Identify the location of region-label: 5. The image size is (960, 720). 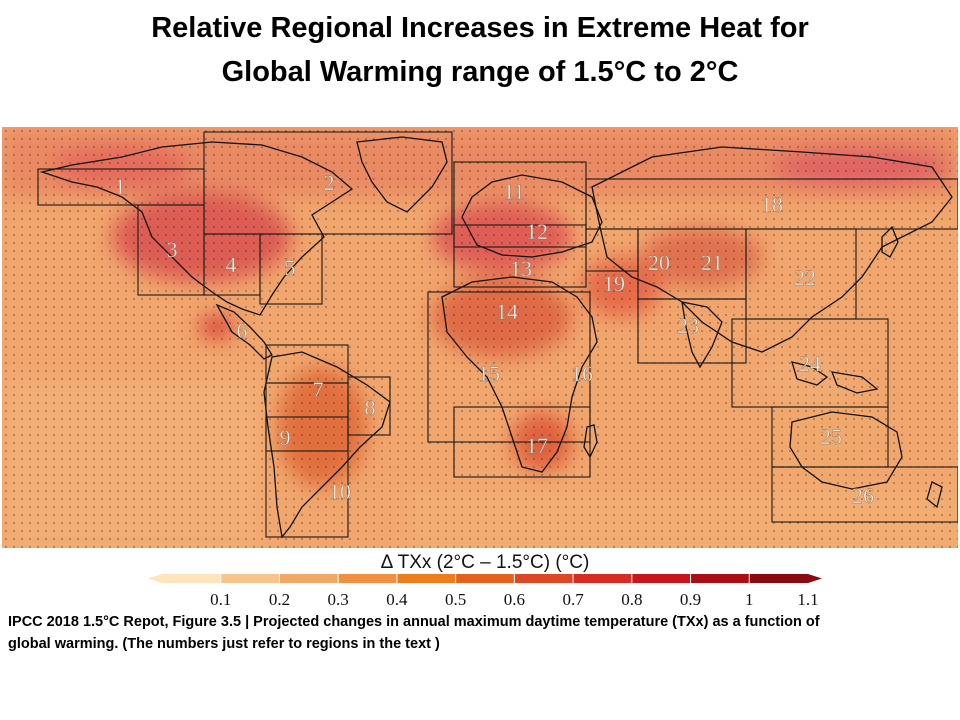
(290, 267).